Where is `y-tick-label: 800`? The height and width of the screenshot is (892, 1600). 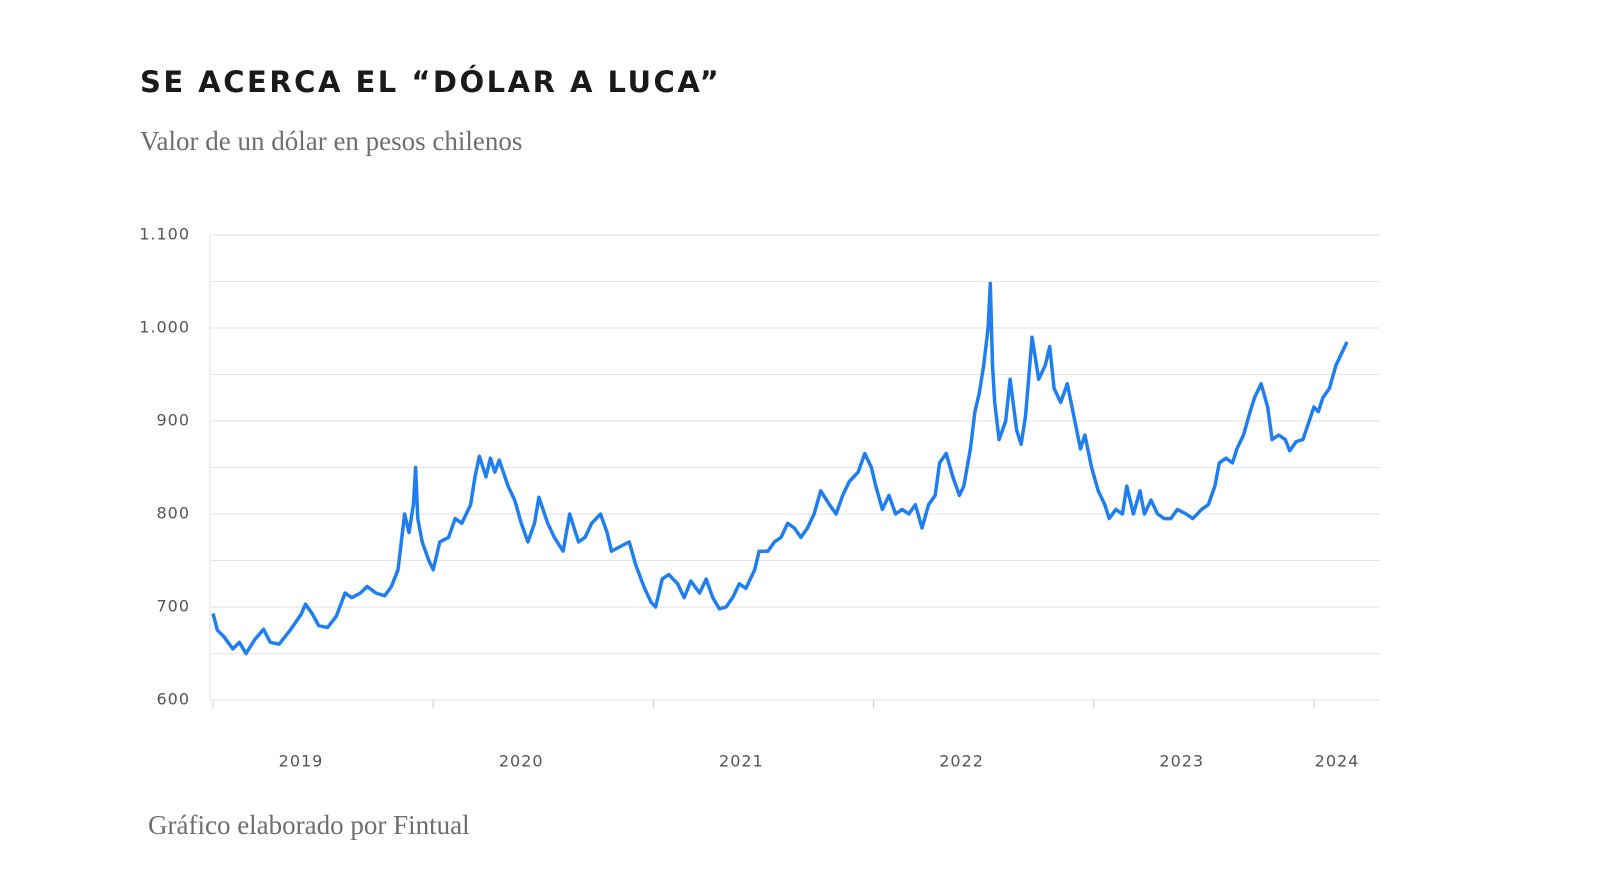 y-tick-label: 800 is located at coordinates (173, 513).